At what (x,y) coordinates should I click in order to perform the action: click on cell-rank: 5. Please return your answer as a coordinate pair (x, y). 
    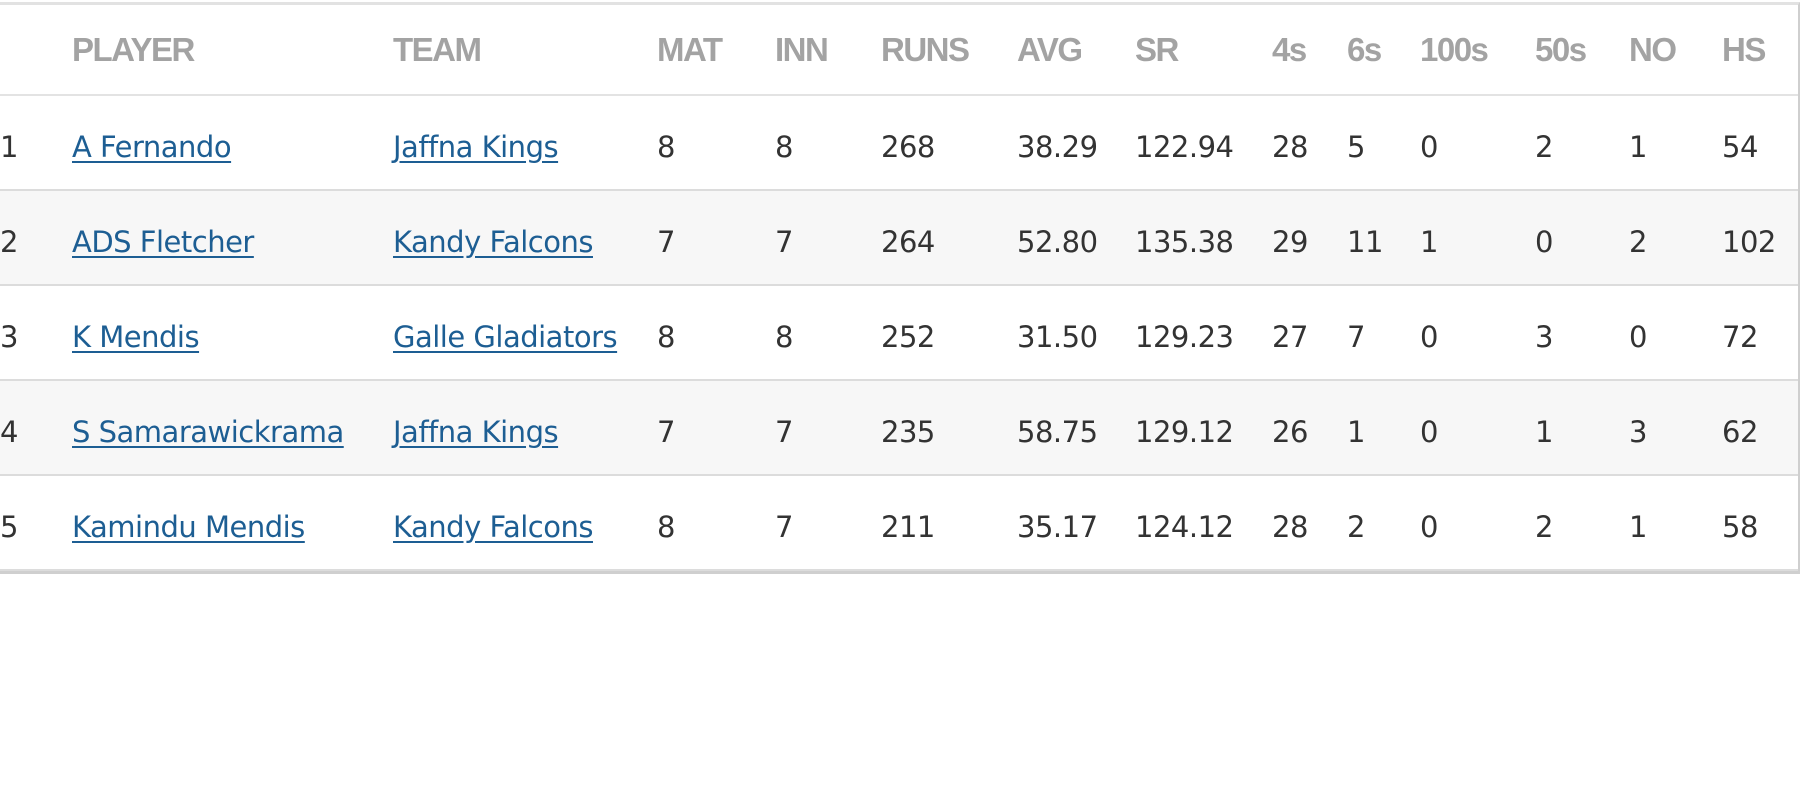
    Looking at the image, I should click on (36, 523).